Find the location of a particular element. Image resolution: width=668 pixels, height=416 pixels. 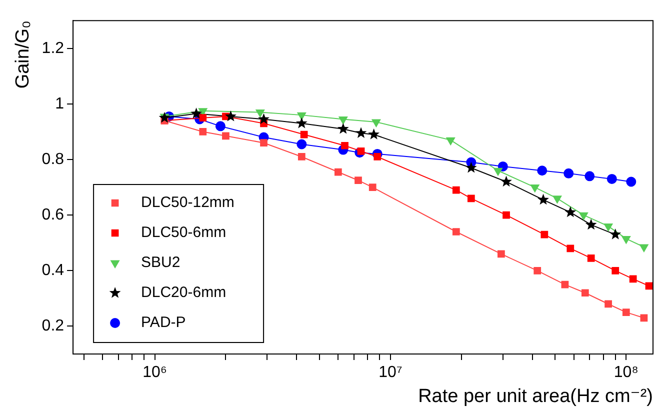

y-tick-label: 0.4 is located at coordinates (53, 271).